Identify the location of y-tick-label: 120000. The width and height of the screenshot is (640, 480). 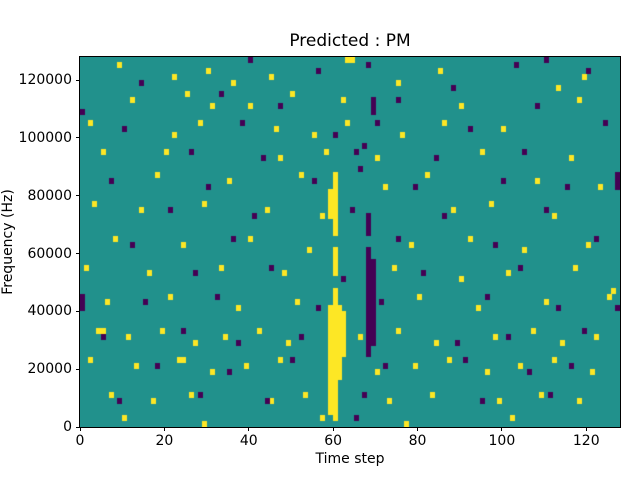
(45, 80).